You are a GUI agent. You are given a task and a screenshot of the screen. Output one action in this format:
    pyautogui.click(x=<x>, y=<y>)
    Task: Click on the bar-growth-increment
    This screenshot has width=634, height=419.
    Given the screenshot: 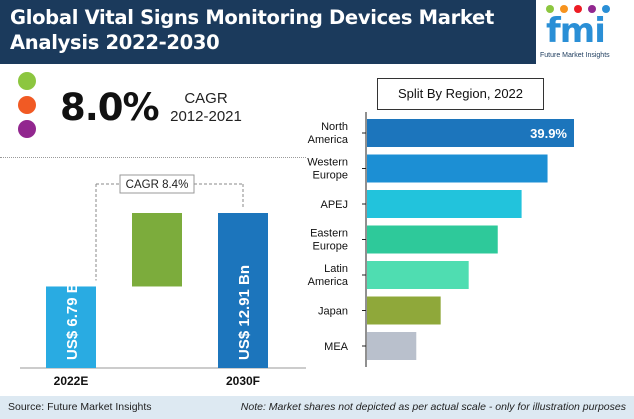 What is the action you would take?
    pyautogui.click(x=157, y=250)
    